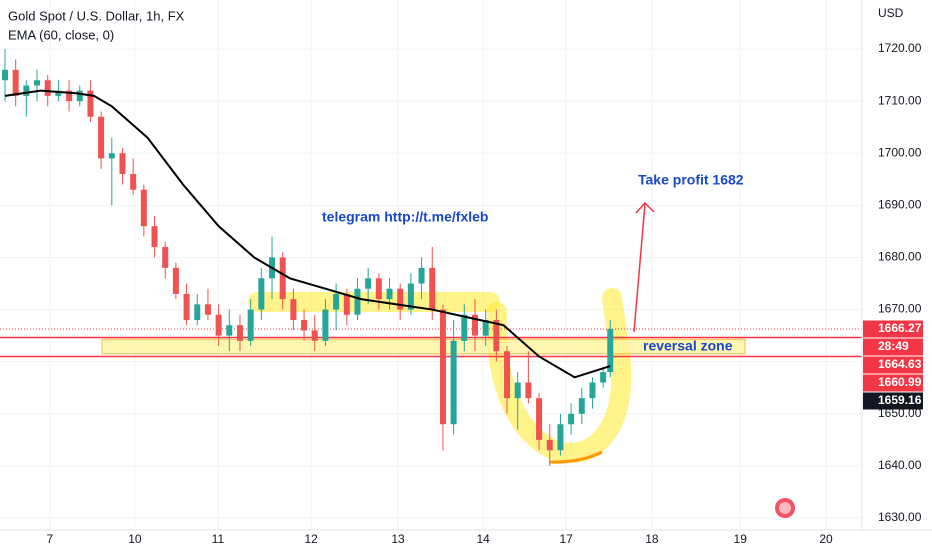  What do you see at coordinates (900, 364) in the screenshot?
I see `price-tag-label: 1664.63` at bounding box center [900, 364].